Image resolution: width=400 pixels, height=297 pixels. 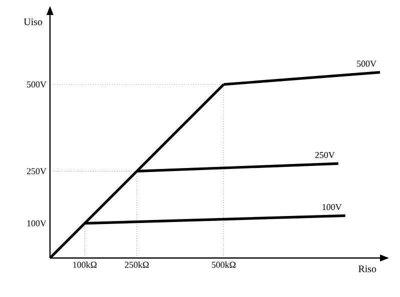 What do you see at coordinates (33, 22) in the screenshot?
I see `y-axis-title: Uiso` at bounding box center [33, 22].